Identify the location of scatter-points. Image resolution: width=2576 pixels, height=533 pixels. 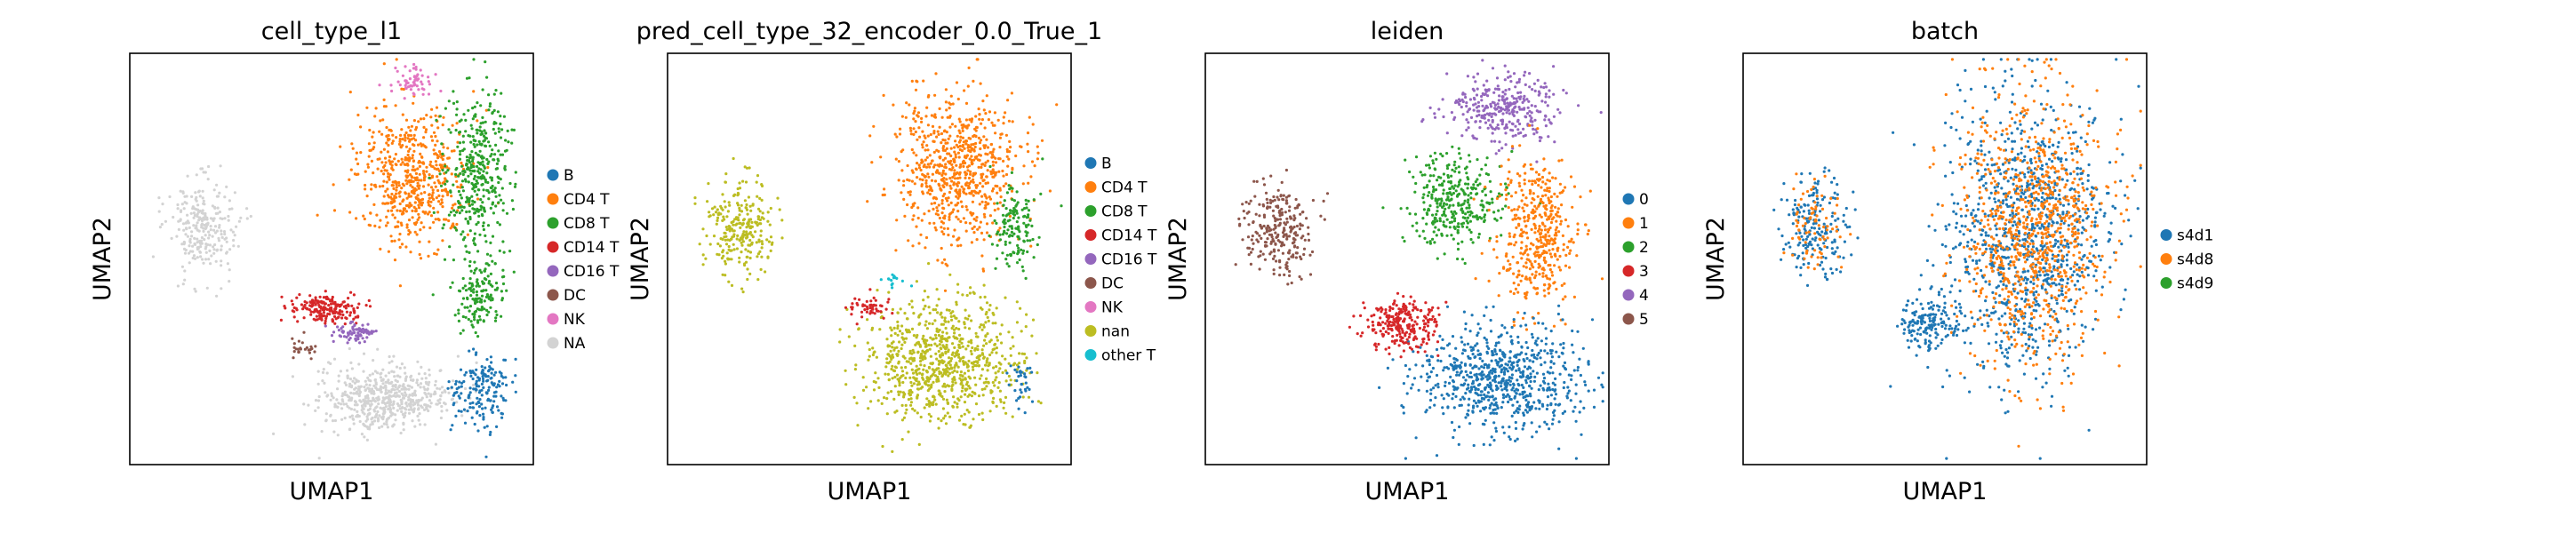
(878, 255).